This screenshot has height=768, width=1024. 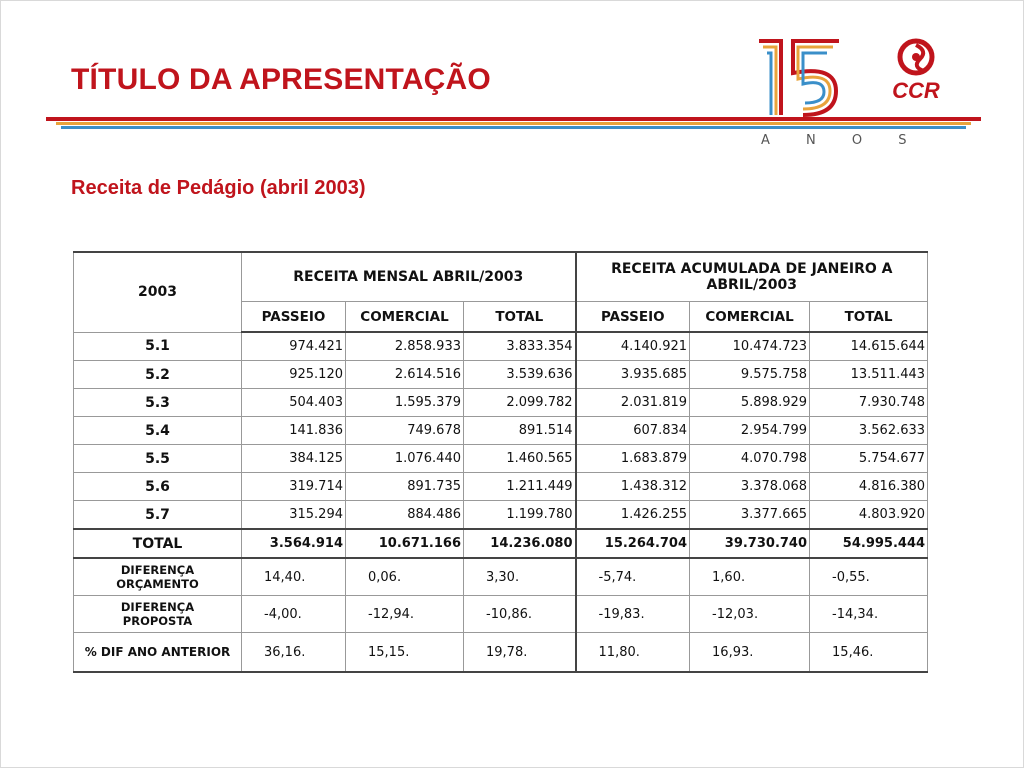 What do you see at coordinates (750, 515) in the screenshot?
I see `table-cell: 3.377.665` at bounding box center [750, 515].